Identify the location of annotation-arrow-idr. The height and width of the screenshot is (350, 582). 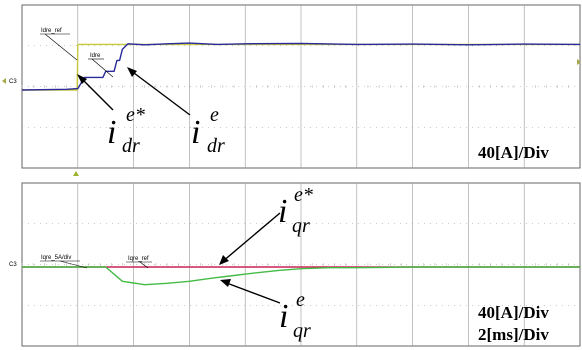
(159, 91).